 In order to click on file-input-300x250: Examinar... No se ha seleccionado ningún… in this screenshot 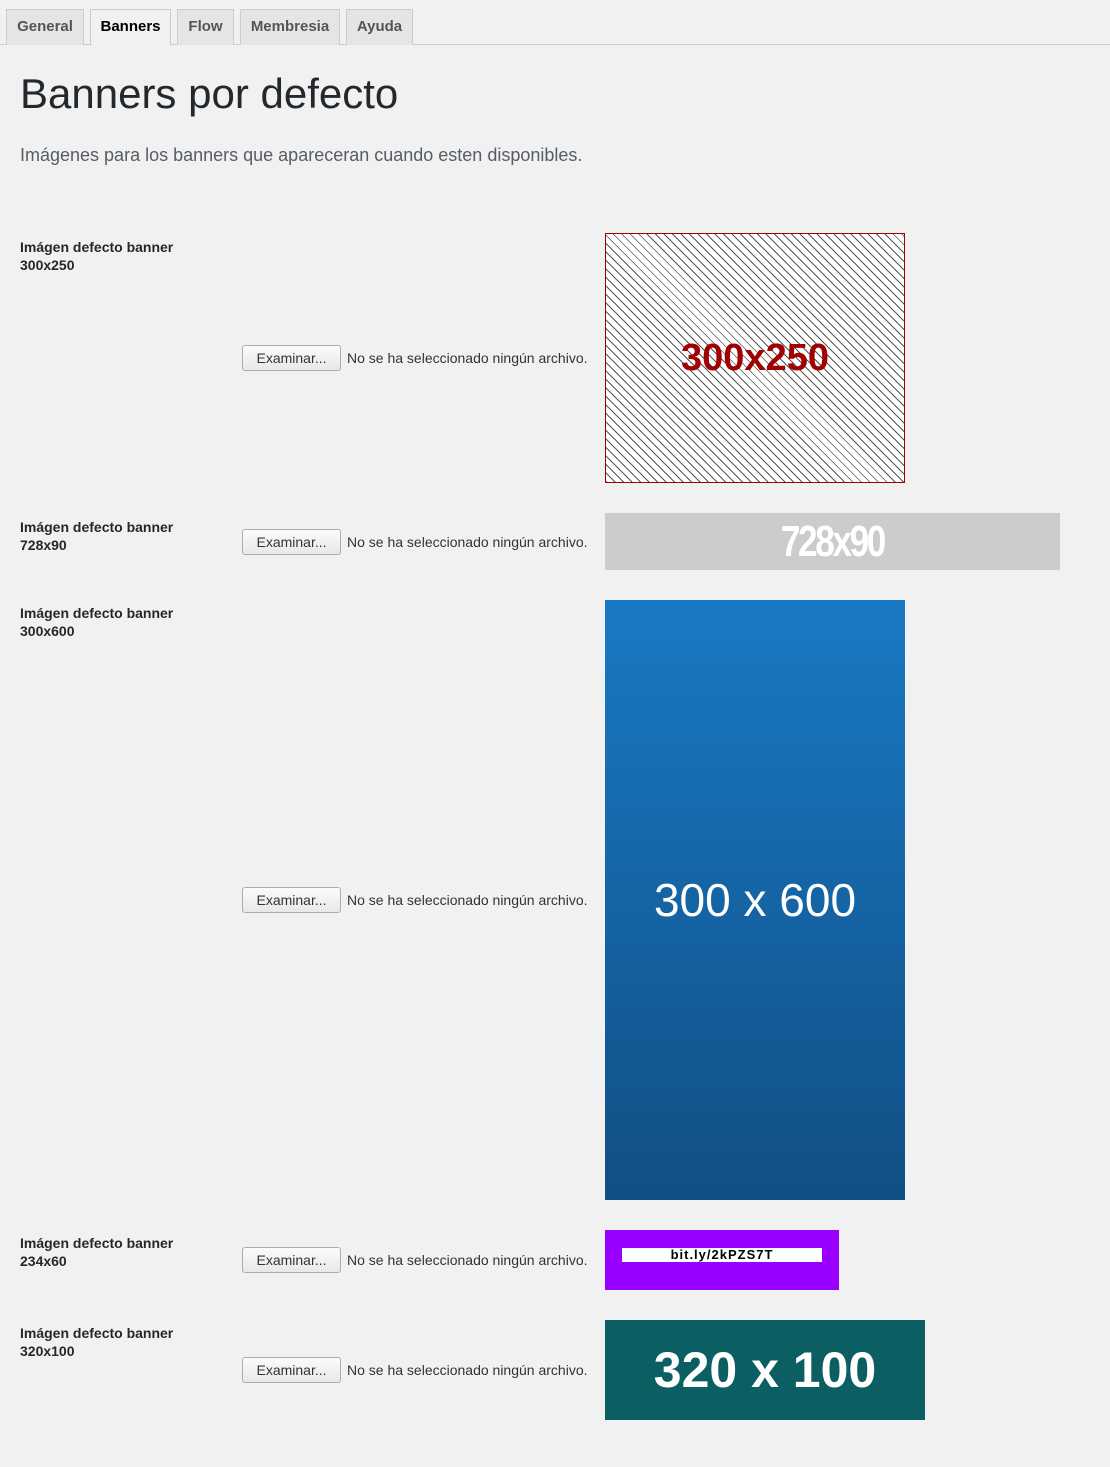, I will do `click(415, 358)`.